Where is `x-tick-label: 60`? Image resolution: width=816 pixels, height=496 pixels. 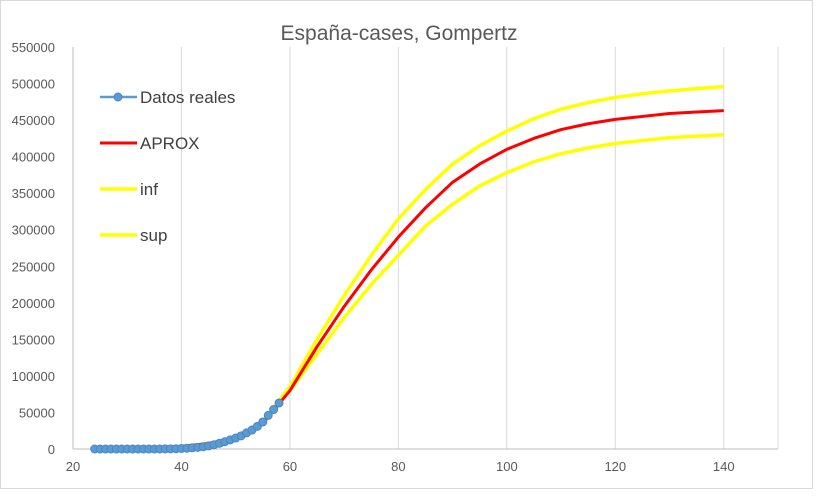
x-tick-label: 60 is located at coordinates (290, 466).